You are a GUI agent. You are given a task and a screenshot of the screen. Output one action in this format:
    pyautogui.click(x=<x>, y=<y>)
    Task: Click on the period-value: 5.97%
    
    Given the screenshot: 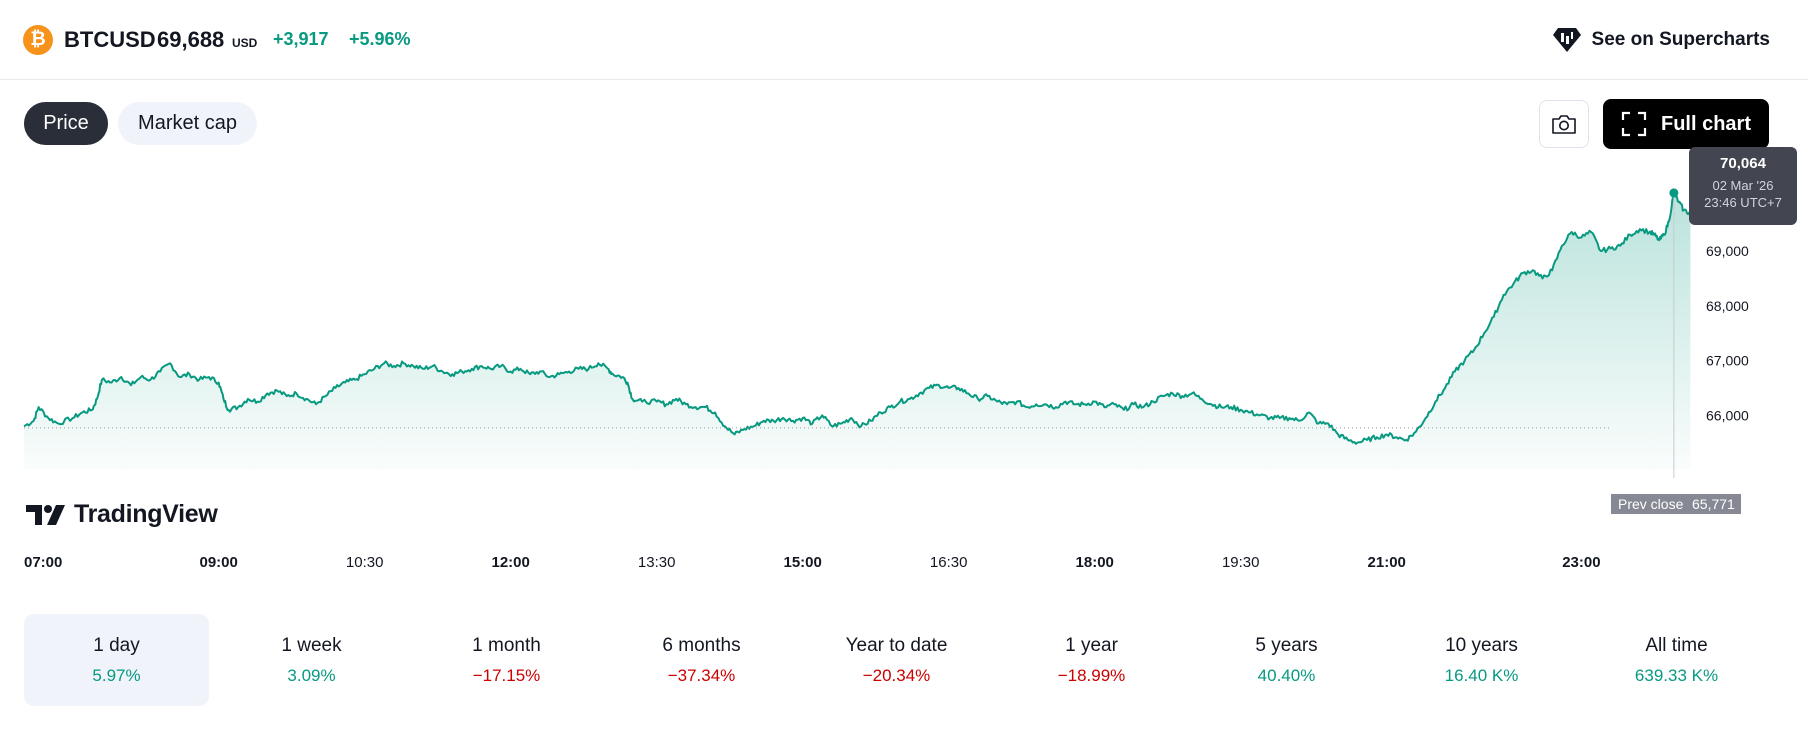 What is the action you would take?
    pyautogui.click(x=116, y=675)
    